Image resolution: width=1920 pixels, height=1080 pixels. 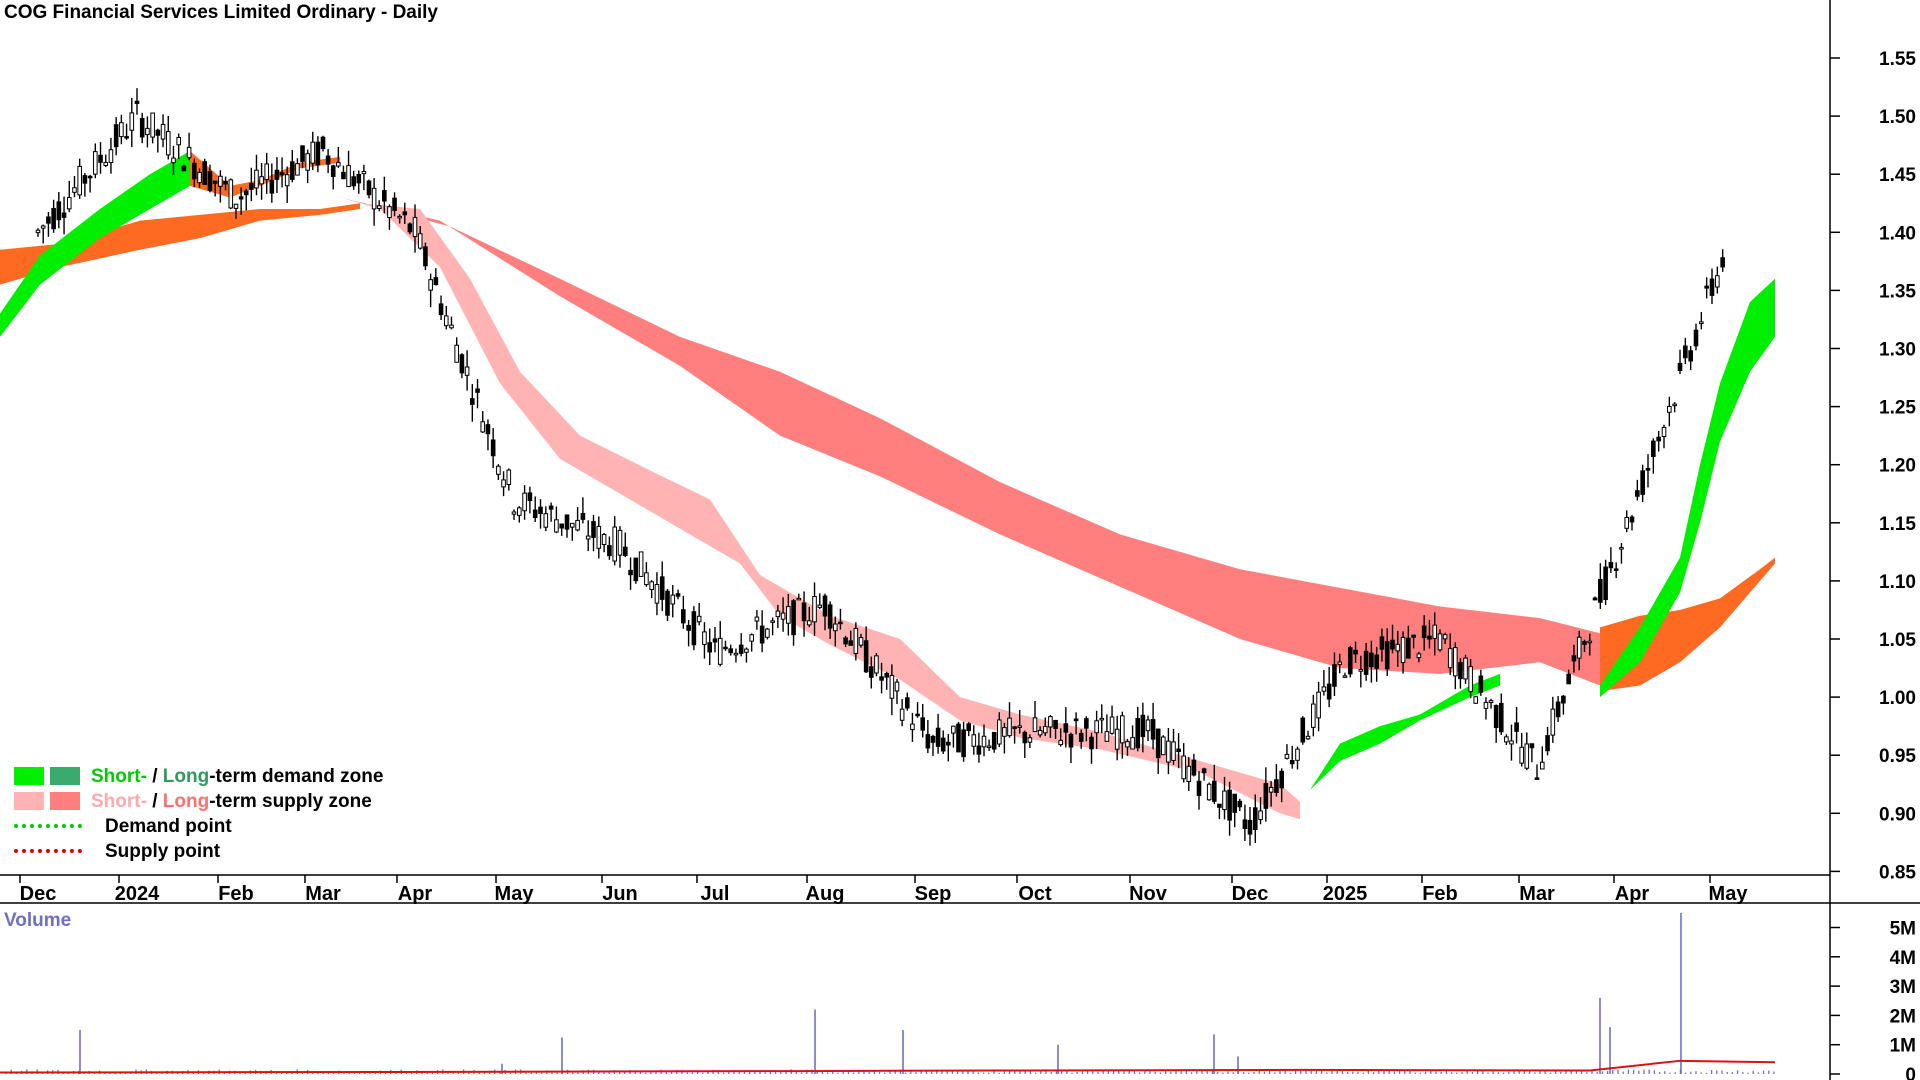 What do you see at coordinates (1687, 624) in the screenshot?
I see `long-term-bear-zone-2025` at bounding box center [1687, 624].